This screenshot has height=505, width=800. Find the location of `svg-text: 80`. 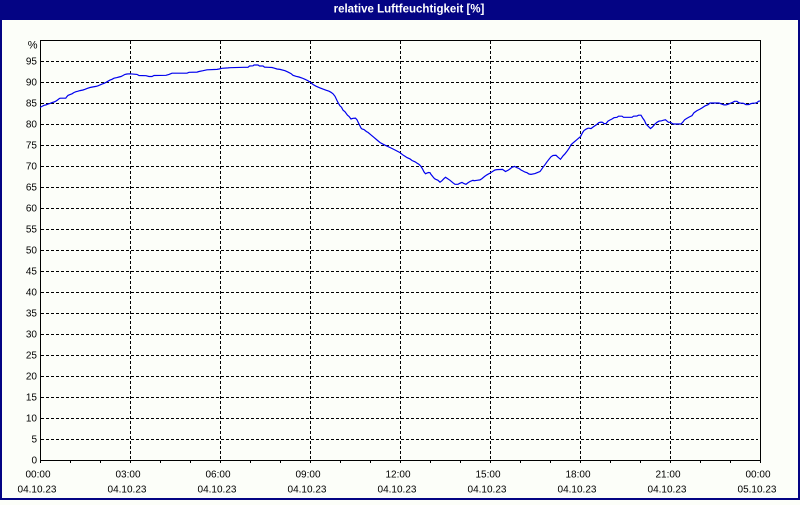

svg-text: 80 is located at coordinates (32, 125).